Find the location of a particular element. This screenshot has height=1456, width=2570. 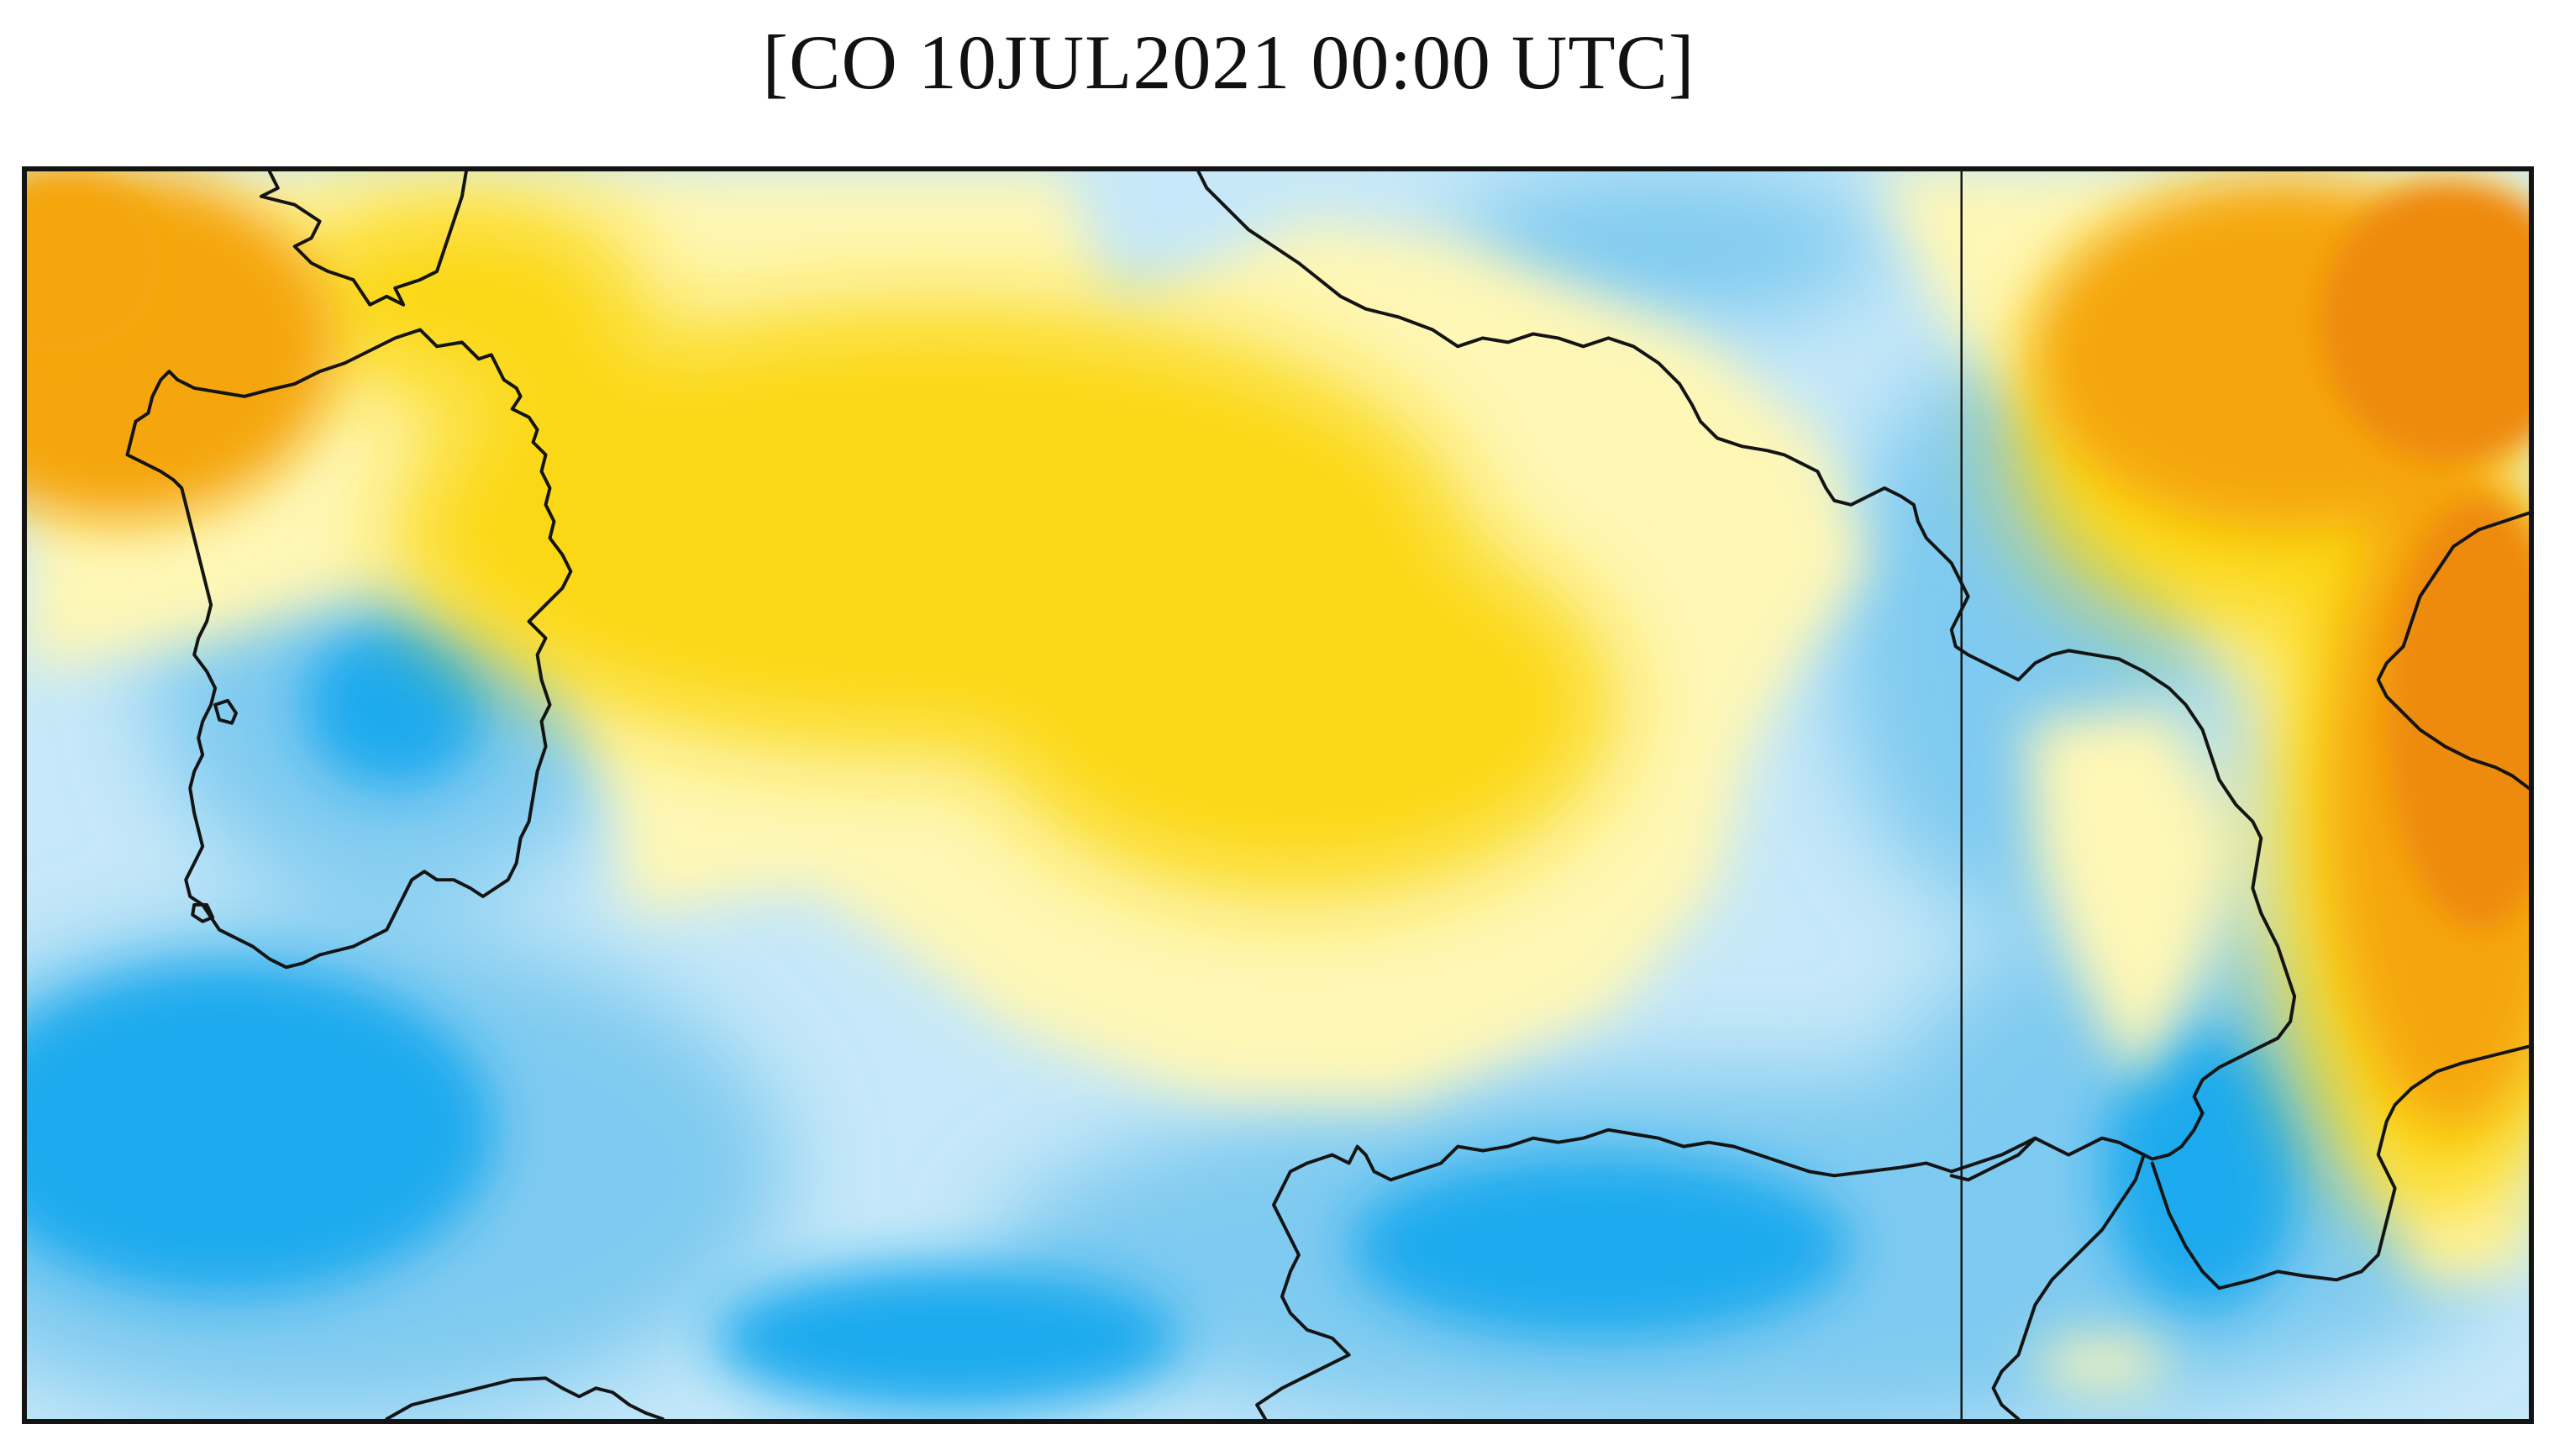

map-title: [CO 10JUL2021 00:00 UTC] is located at coordinates (1229, 62).